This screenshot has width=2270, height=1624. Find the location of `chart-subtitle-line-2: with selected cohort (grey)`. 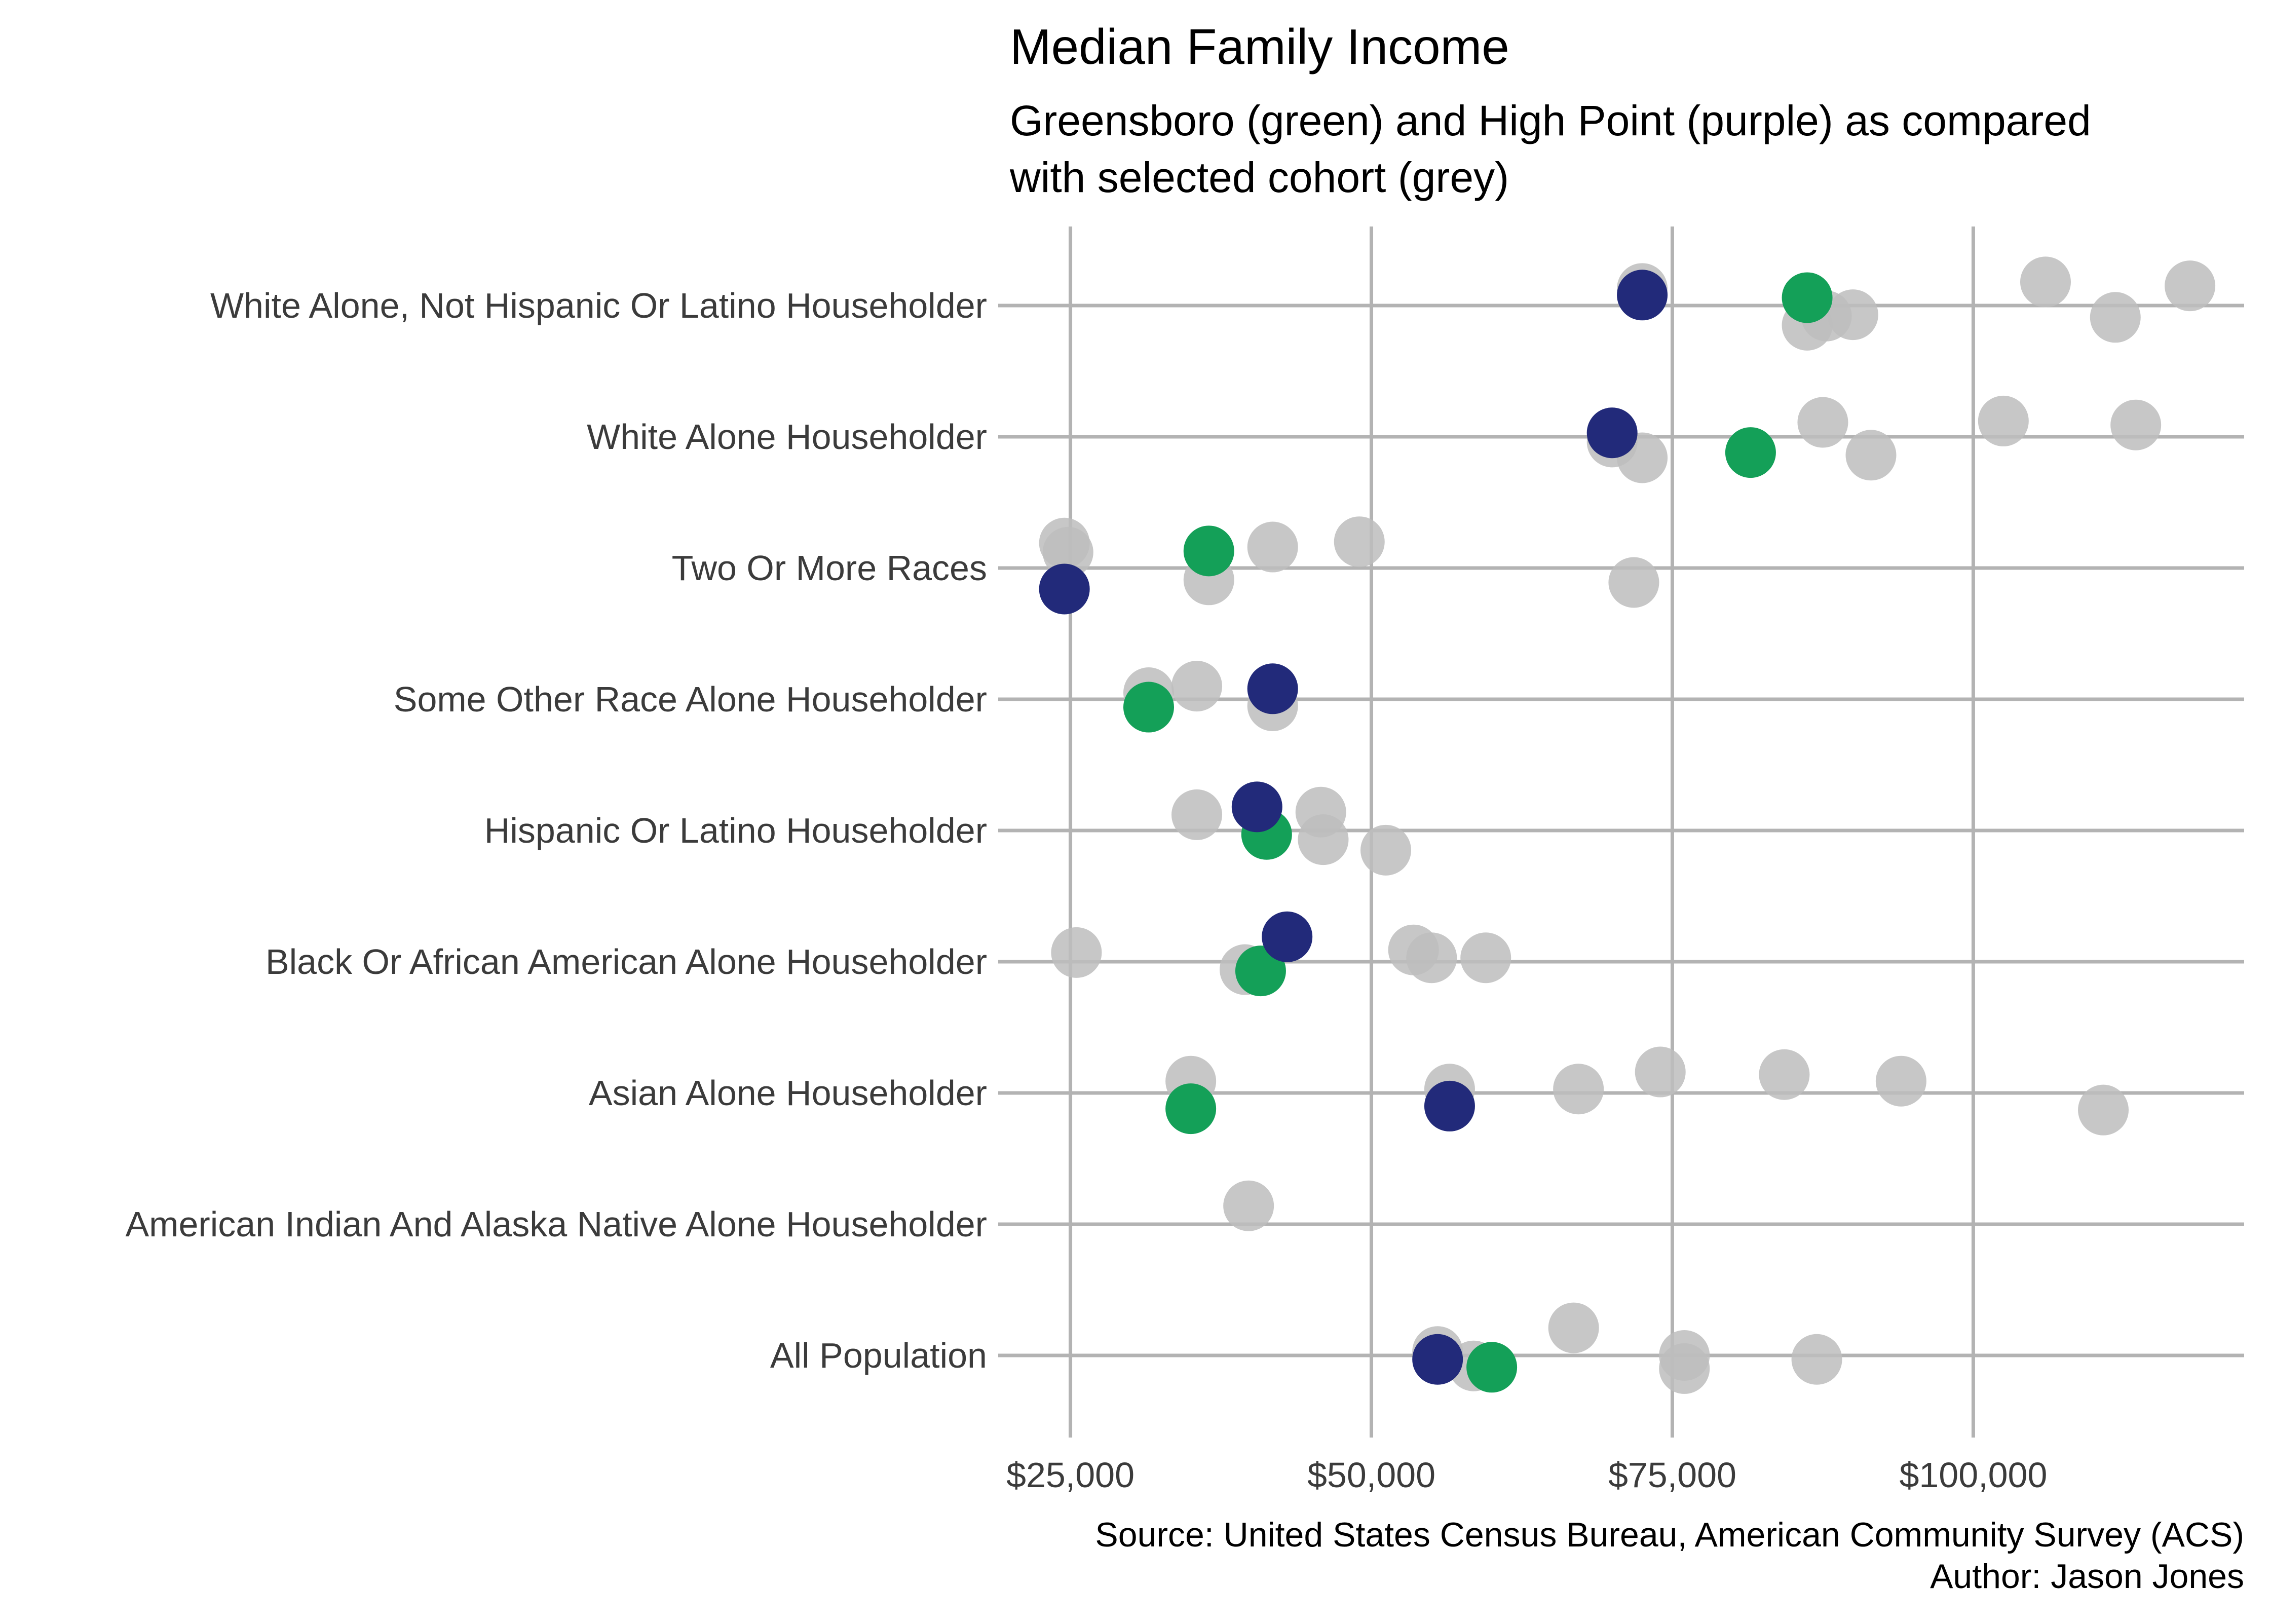

chart-subtitle-line-2: with selected cohort (grey) is located at coordinates (1259, 178).